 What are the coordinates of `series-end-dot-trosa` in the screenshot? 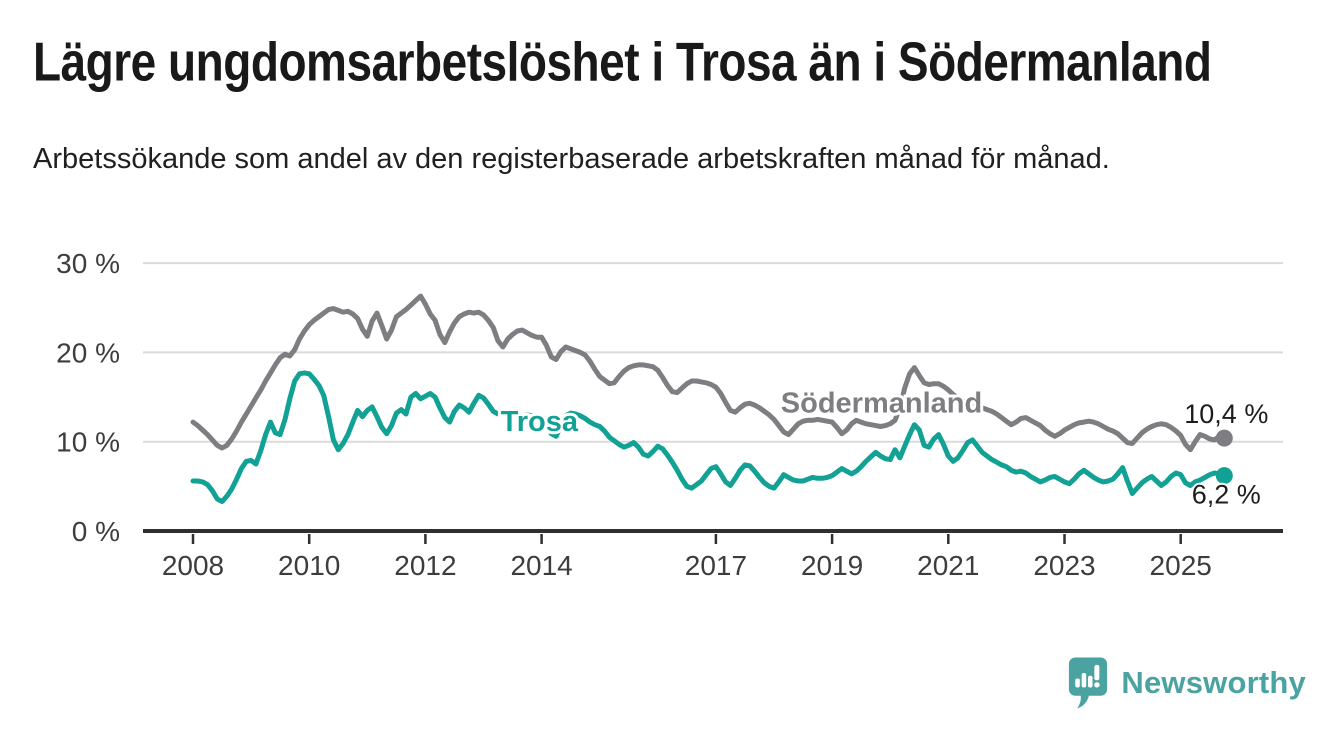 It's located at (1224, 476).